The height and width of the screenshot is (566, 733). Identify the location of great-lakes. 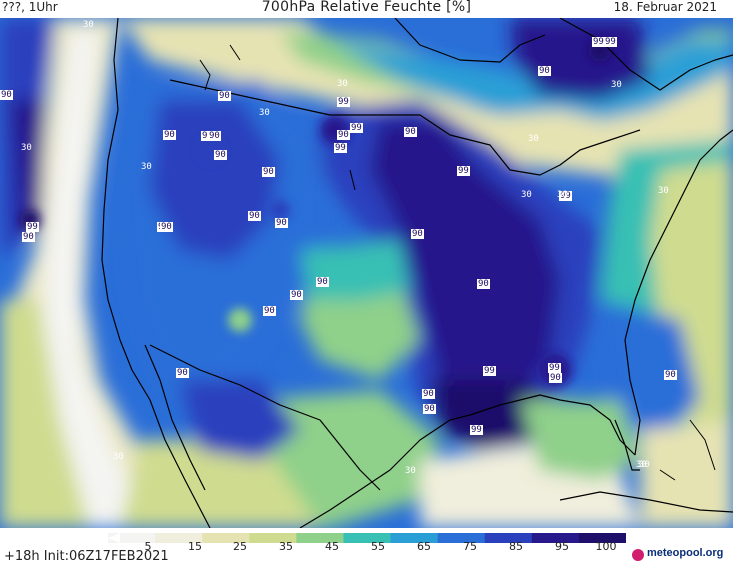
(545, 152).